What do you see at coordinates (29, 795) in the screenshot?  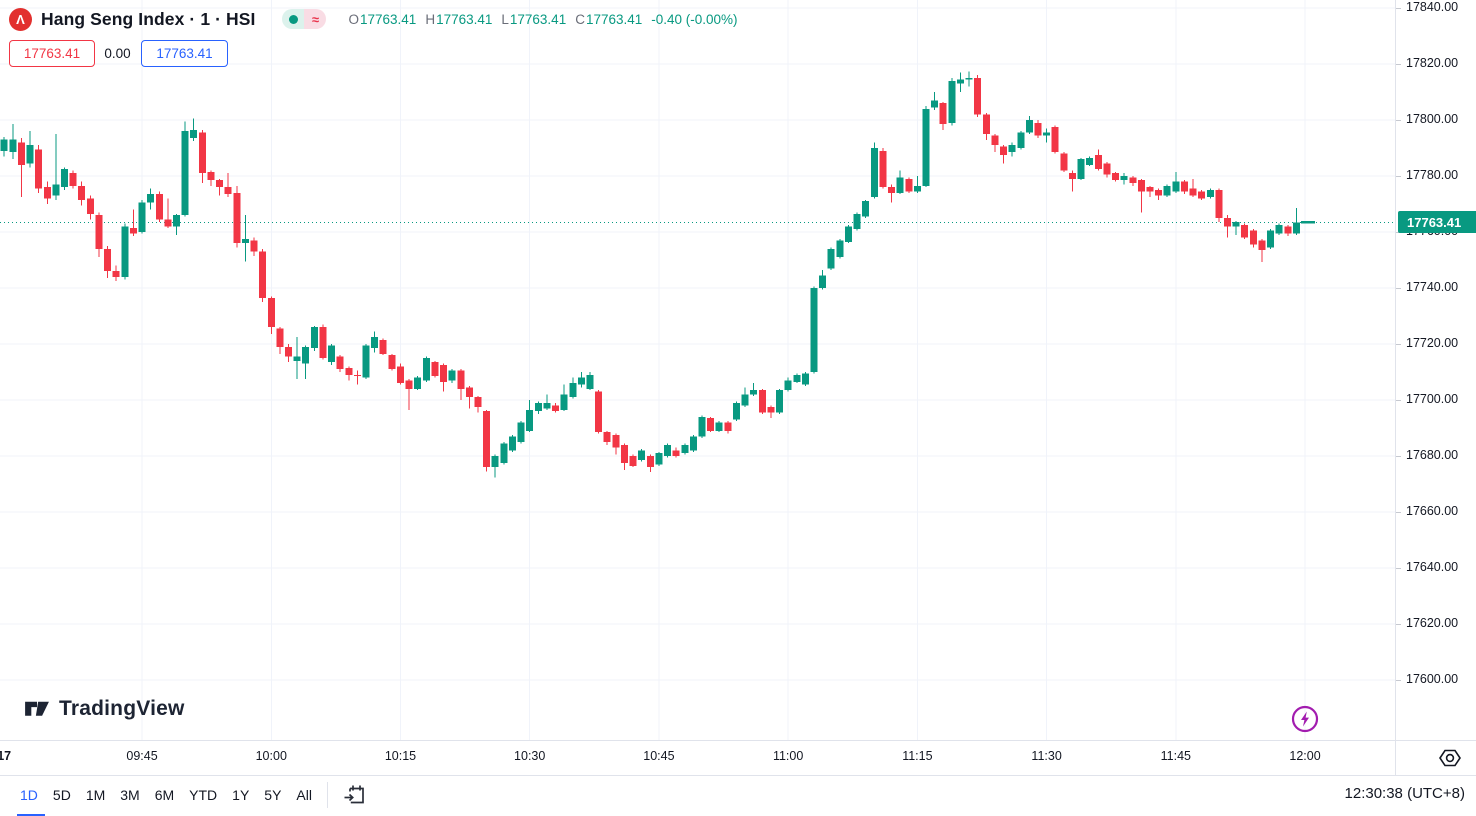 I see `range-button-1d: 1D` at bounding box center [29, 795].